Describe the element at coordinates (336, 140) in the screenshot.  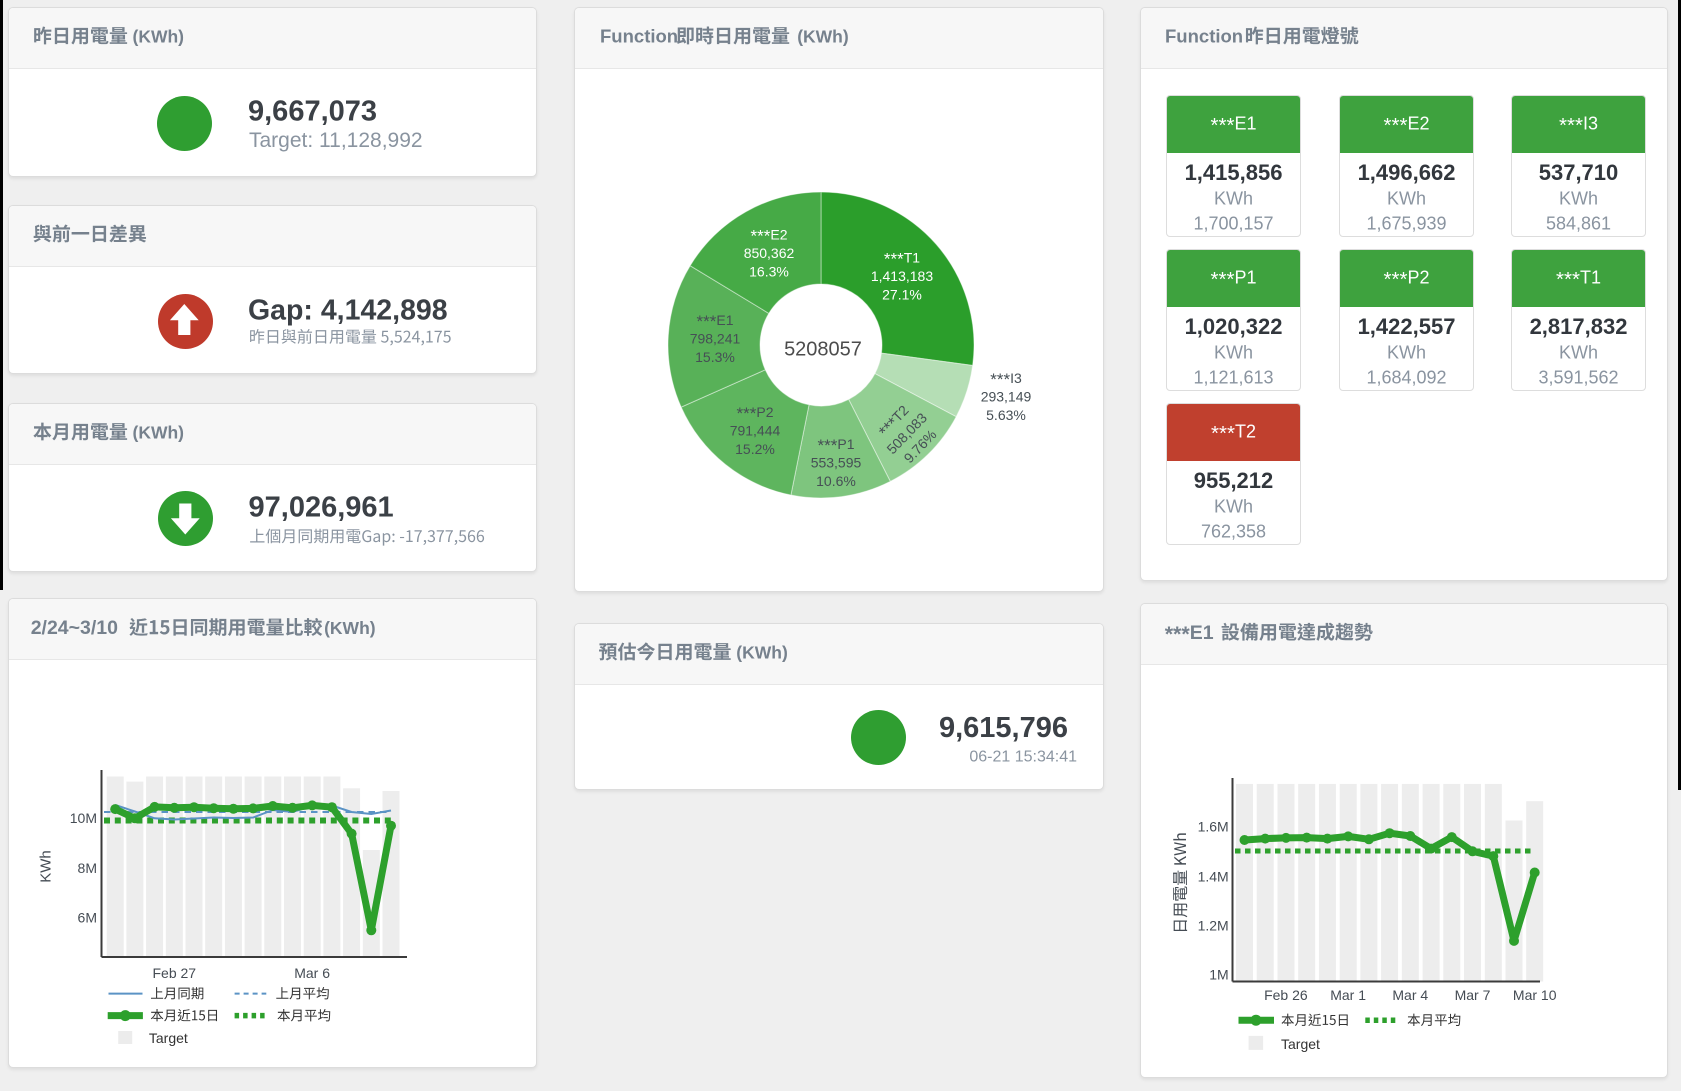
I see `svg-text: Target: 11,128,992` at that location.